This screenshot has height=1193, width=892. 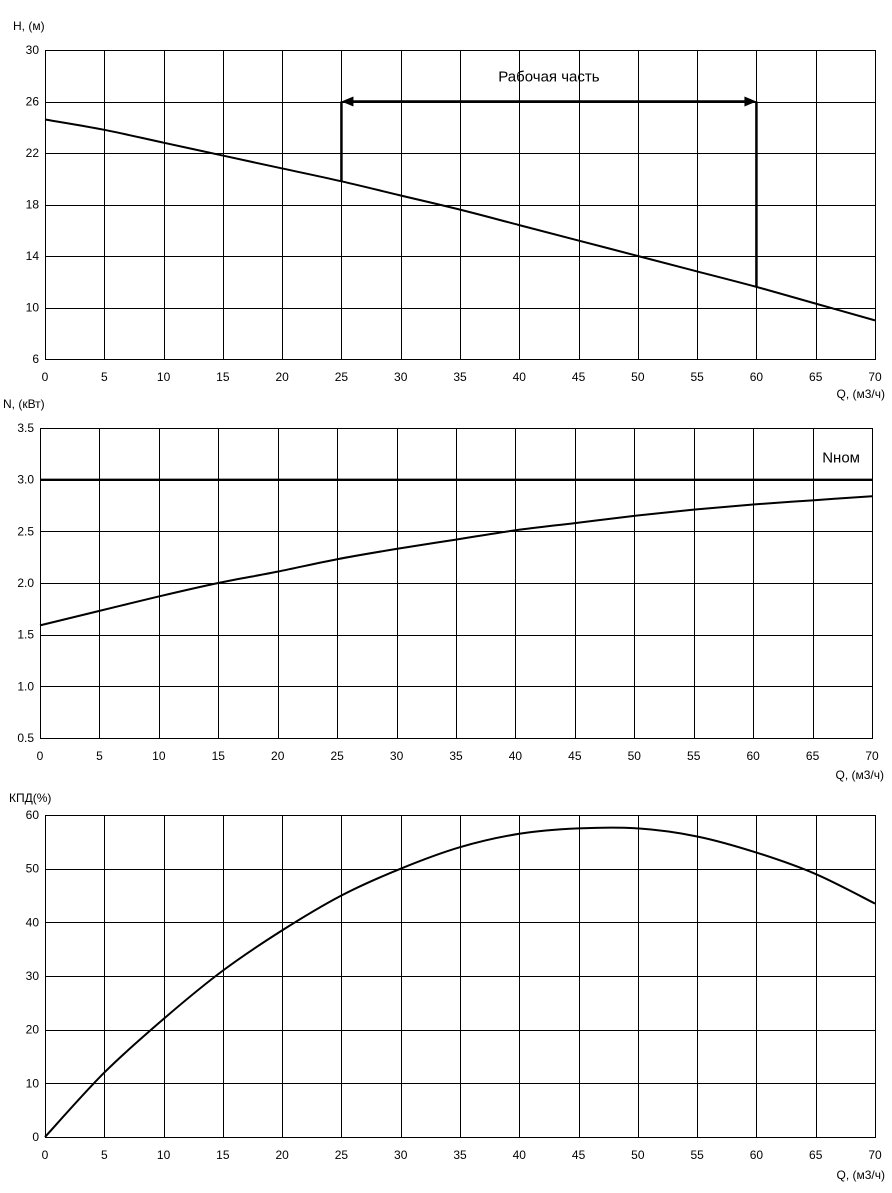 I want to click on y-tick-label: 26, so click(x=33, y=102).